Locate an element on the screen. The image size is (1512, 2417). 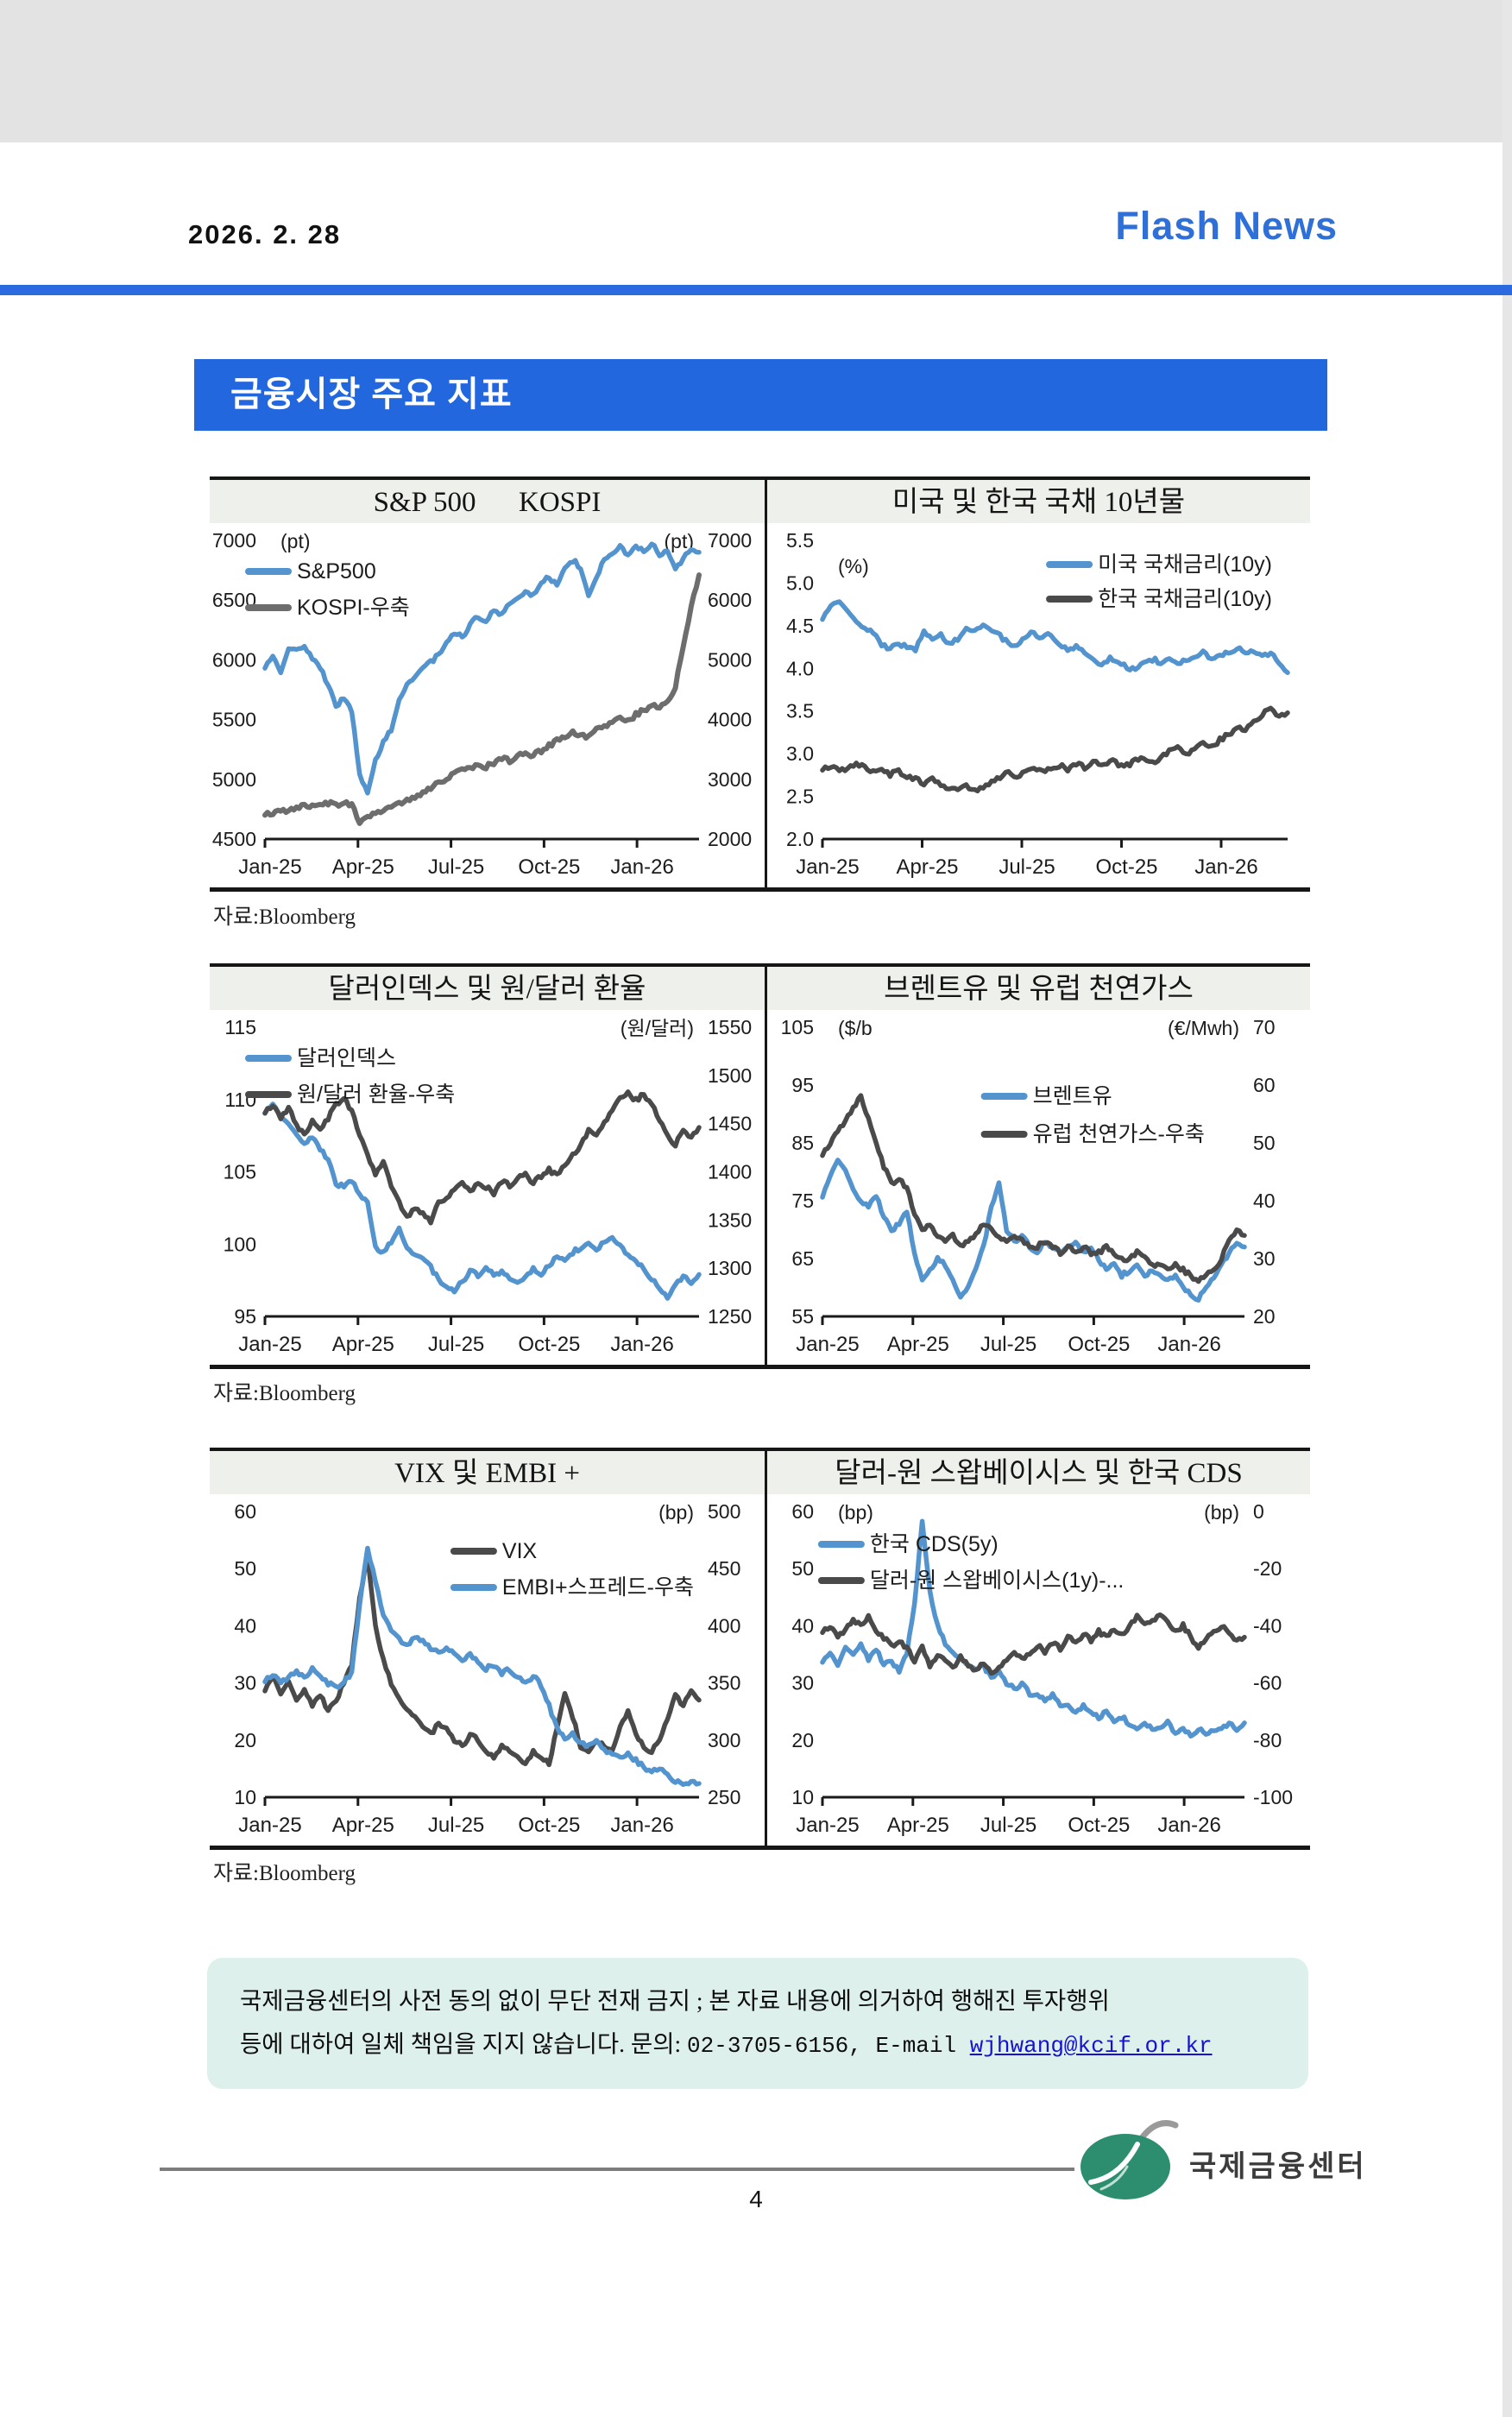
svg-text: 500 is located at coordinates (724, 1511).